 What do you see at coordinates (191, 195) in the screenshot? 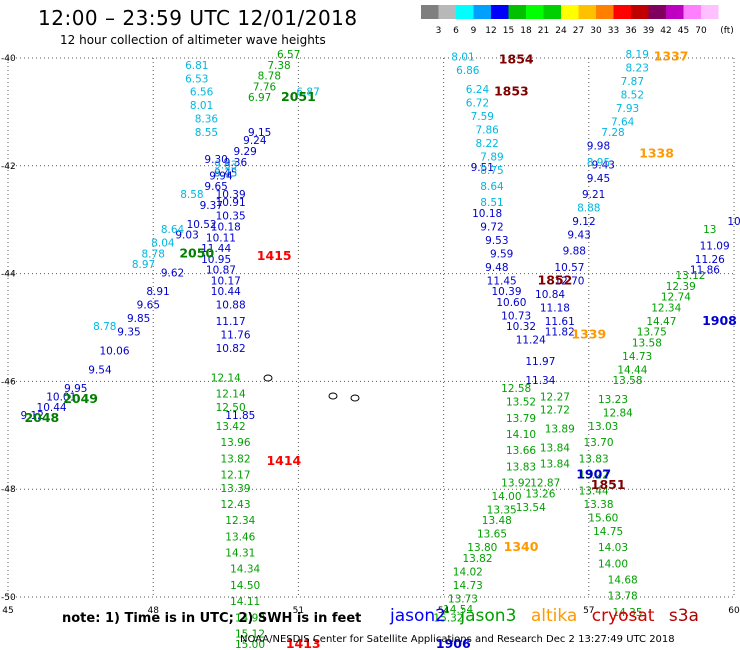
I see `swh-value-label: 8.58` at bounding box center [191, 195].